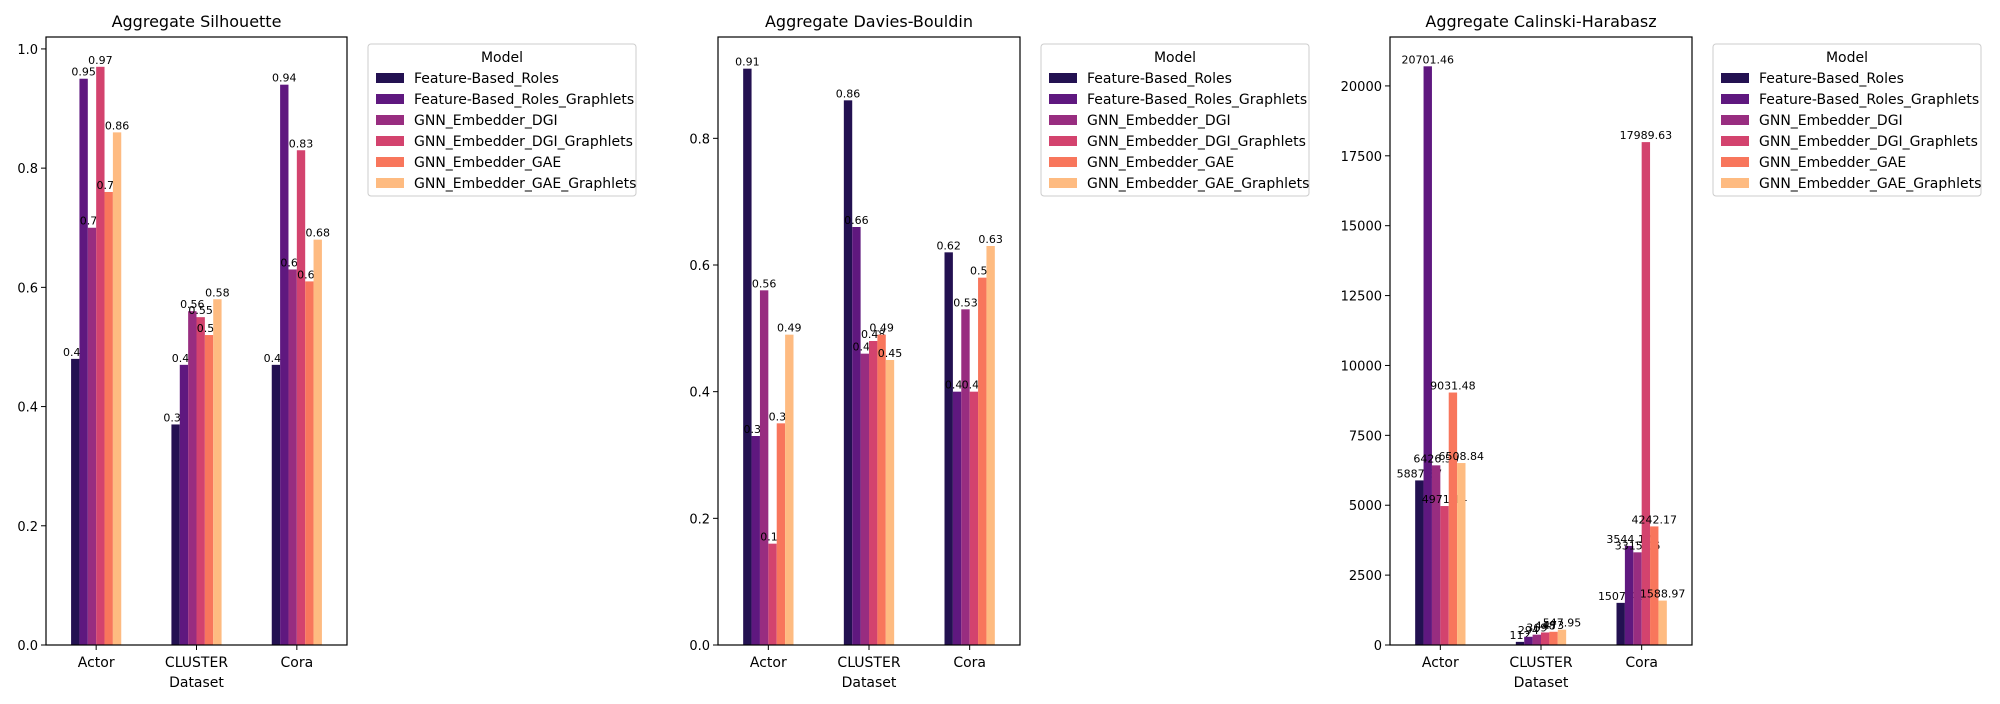 Image resolution: width=2000 pixels, height=704 pixels. I want to click on chart-title: Aggregate Calinski-Harabasz, so click(1540, 21).